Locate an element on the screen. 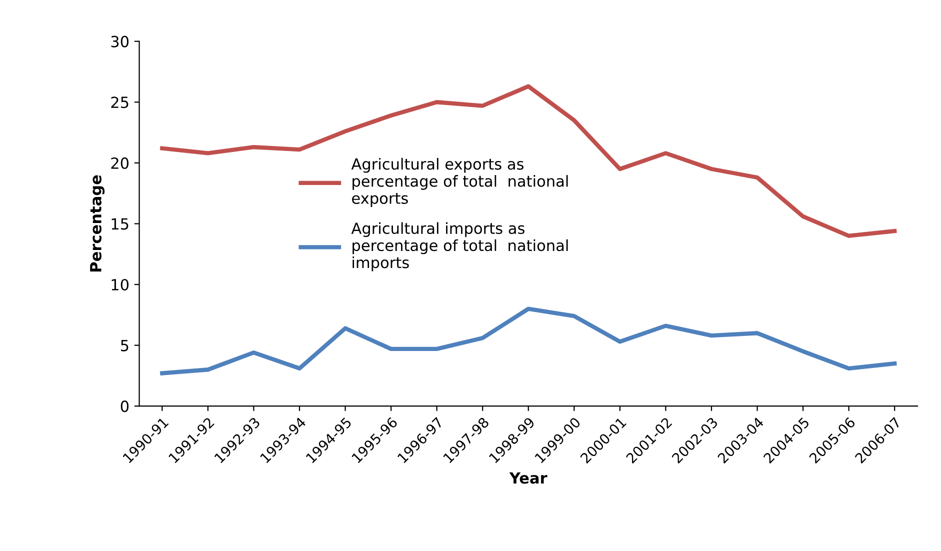 Image resolution: width=941 pixels, height=551 pixels. y-tick-label: 30 is located at coordinates (120, 42).